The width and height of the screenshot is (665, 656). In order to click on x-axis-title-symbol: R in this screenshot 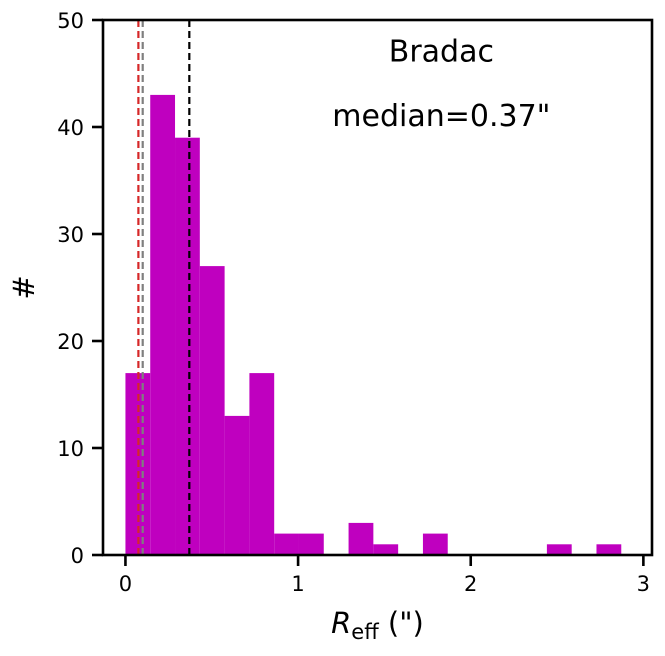, I will do `click(341, 623)`.